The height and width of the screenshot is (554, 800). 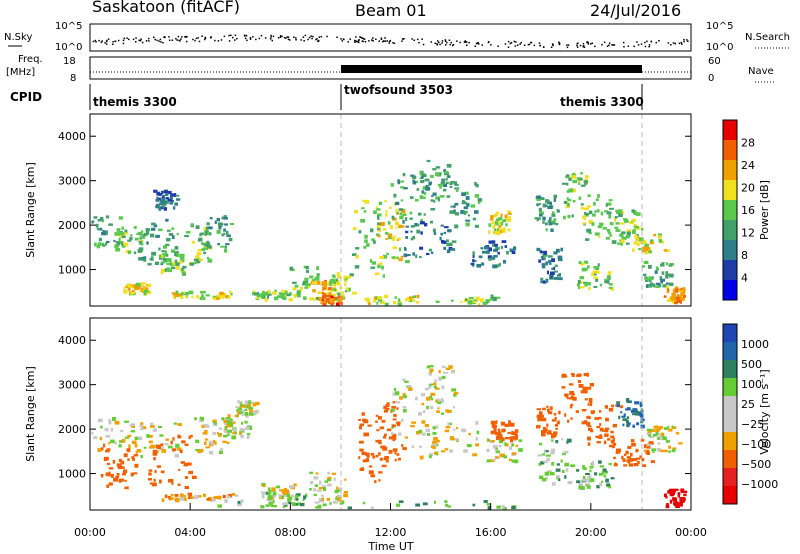 I want to click on velocity-ytick-label: 3000, so click(x=72, y=385).